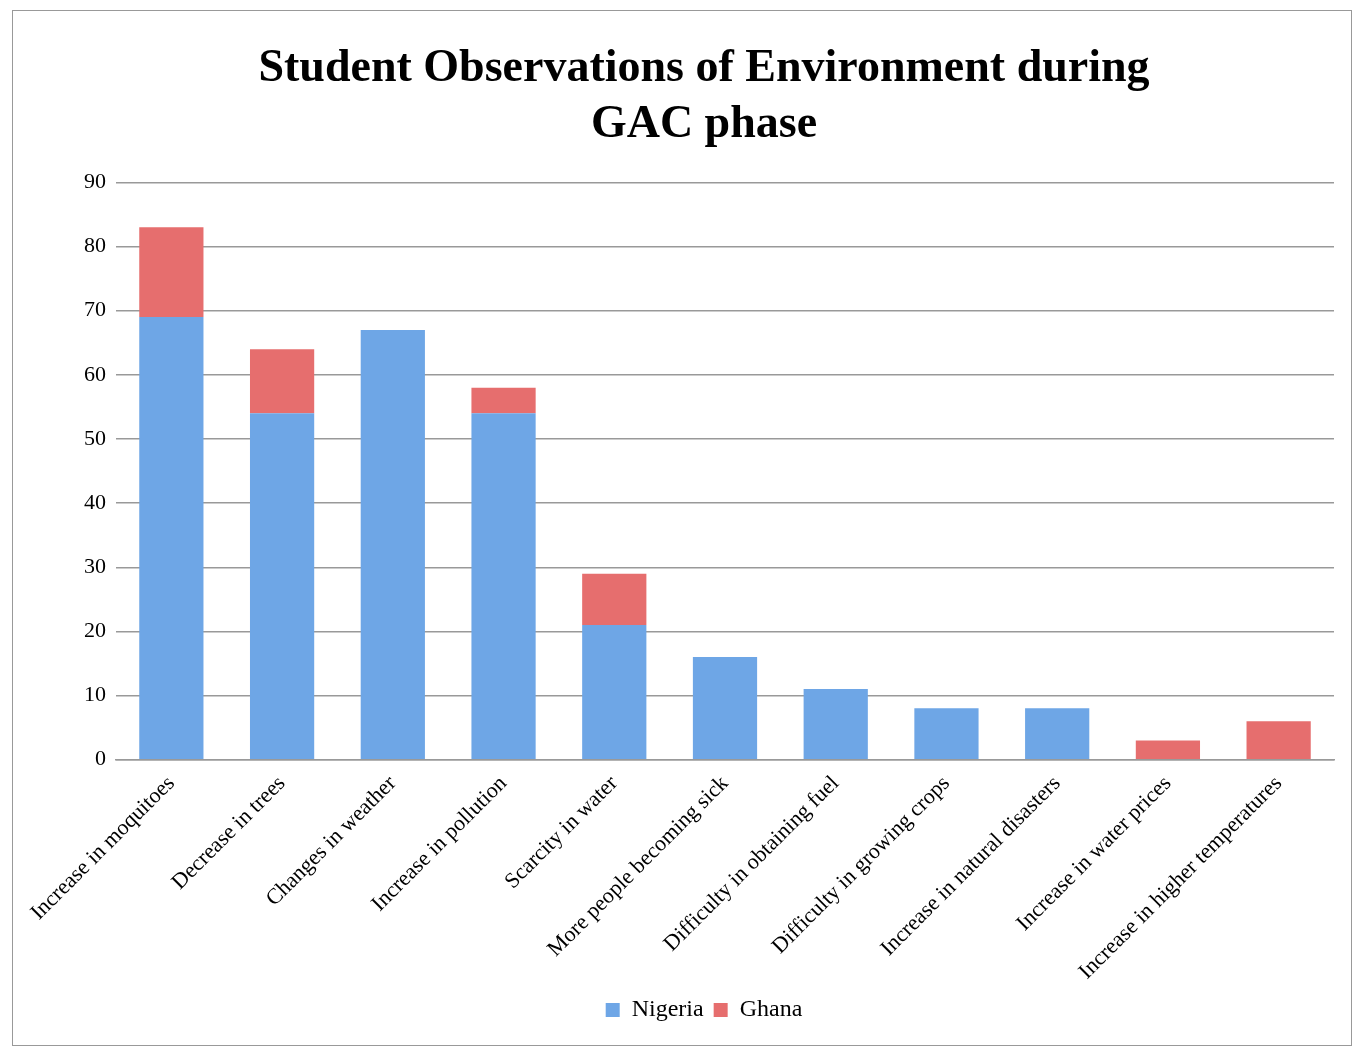 Image resolution: width=1357 pixels, height=1048 pixels. I want to click on y-tick-label: 40, so click(95, 501).